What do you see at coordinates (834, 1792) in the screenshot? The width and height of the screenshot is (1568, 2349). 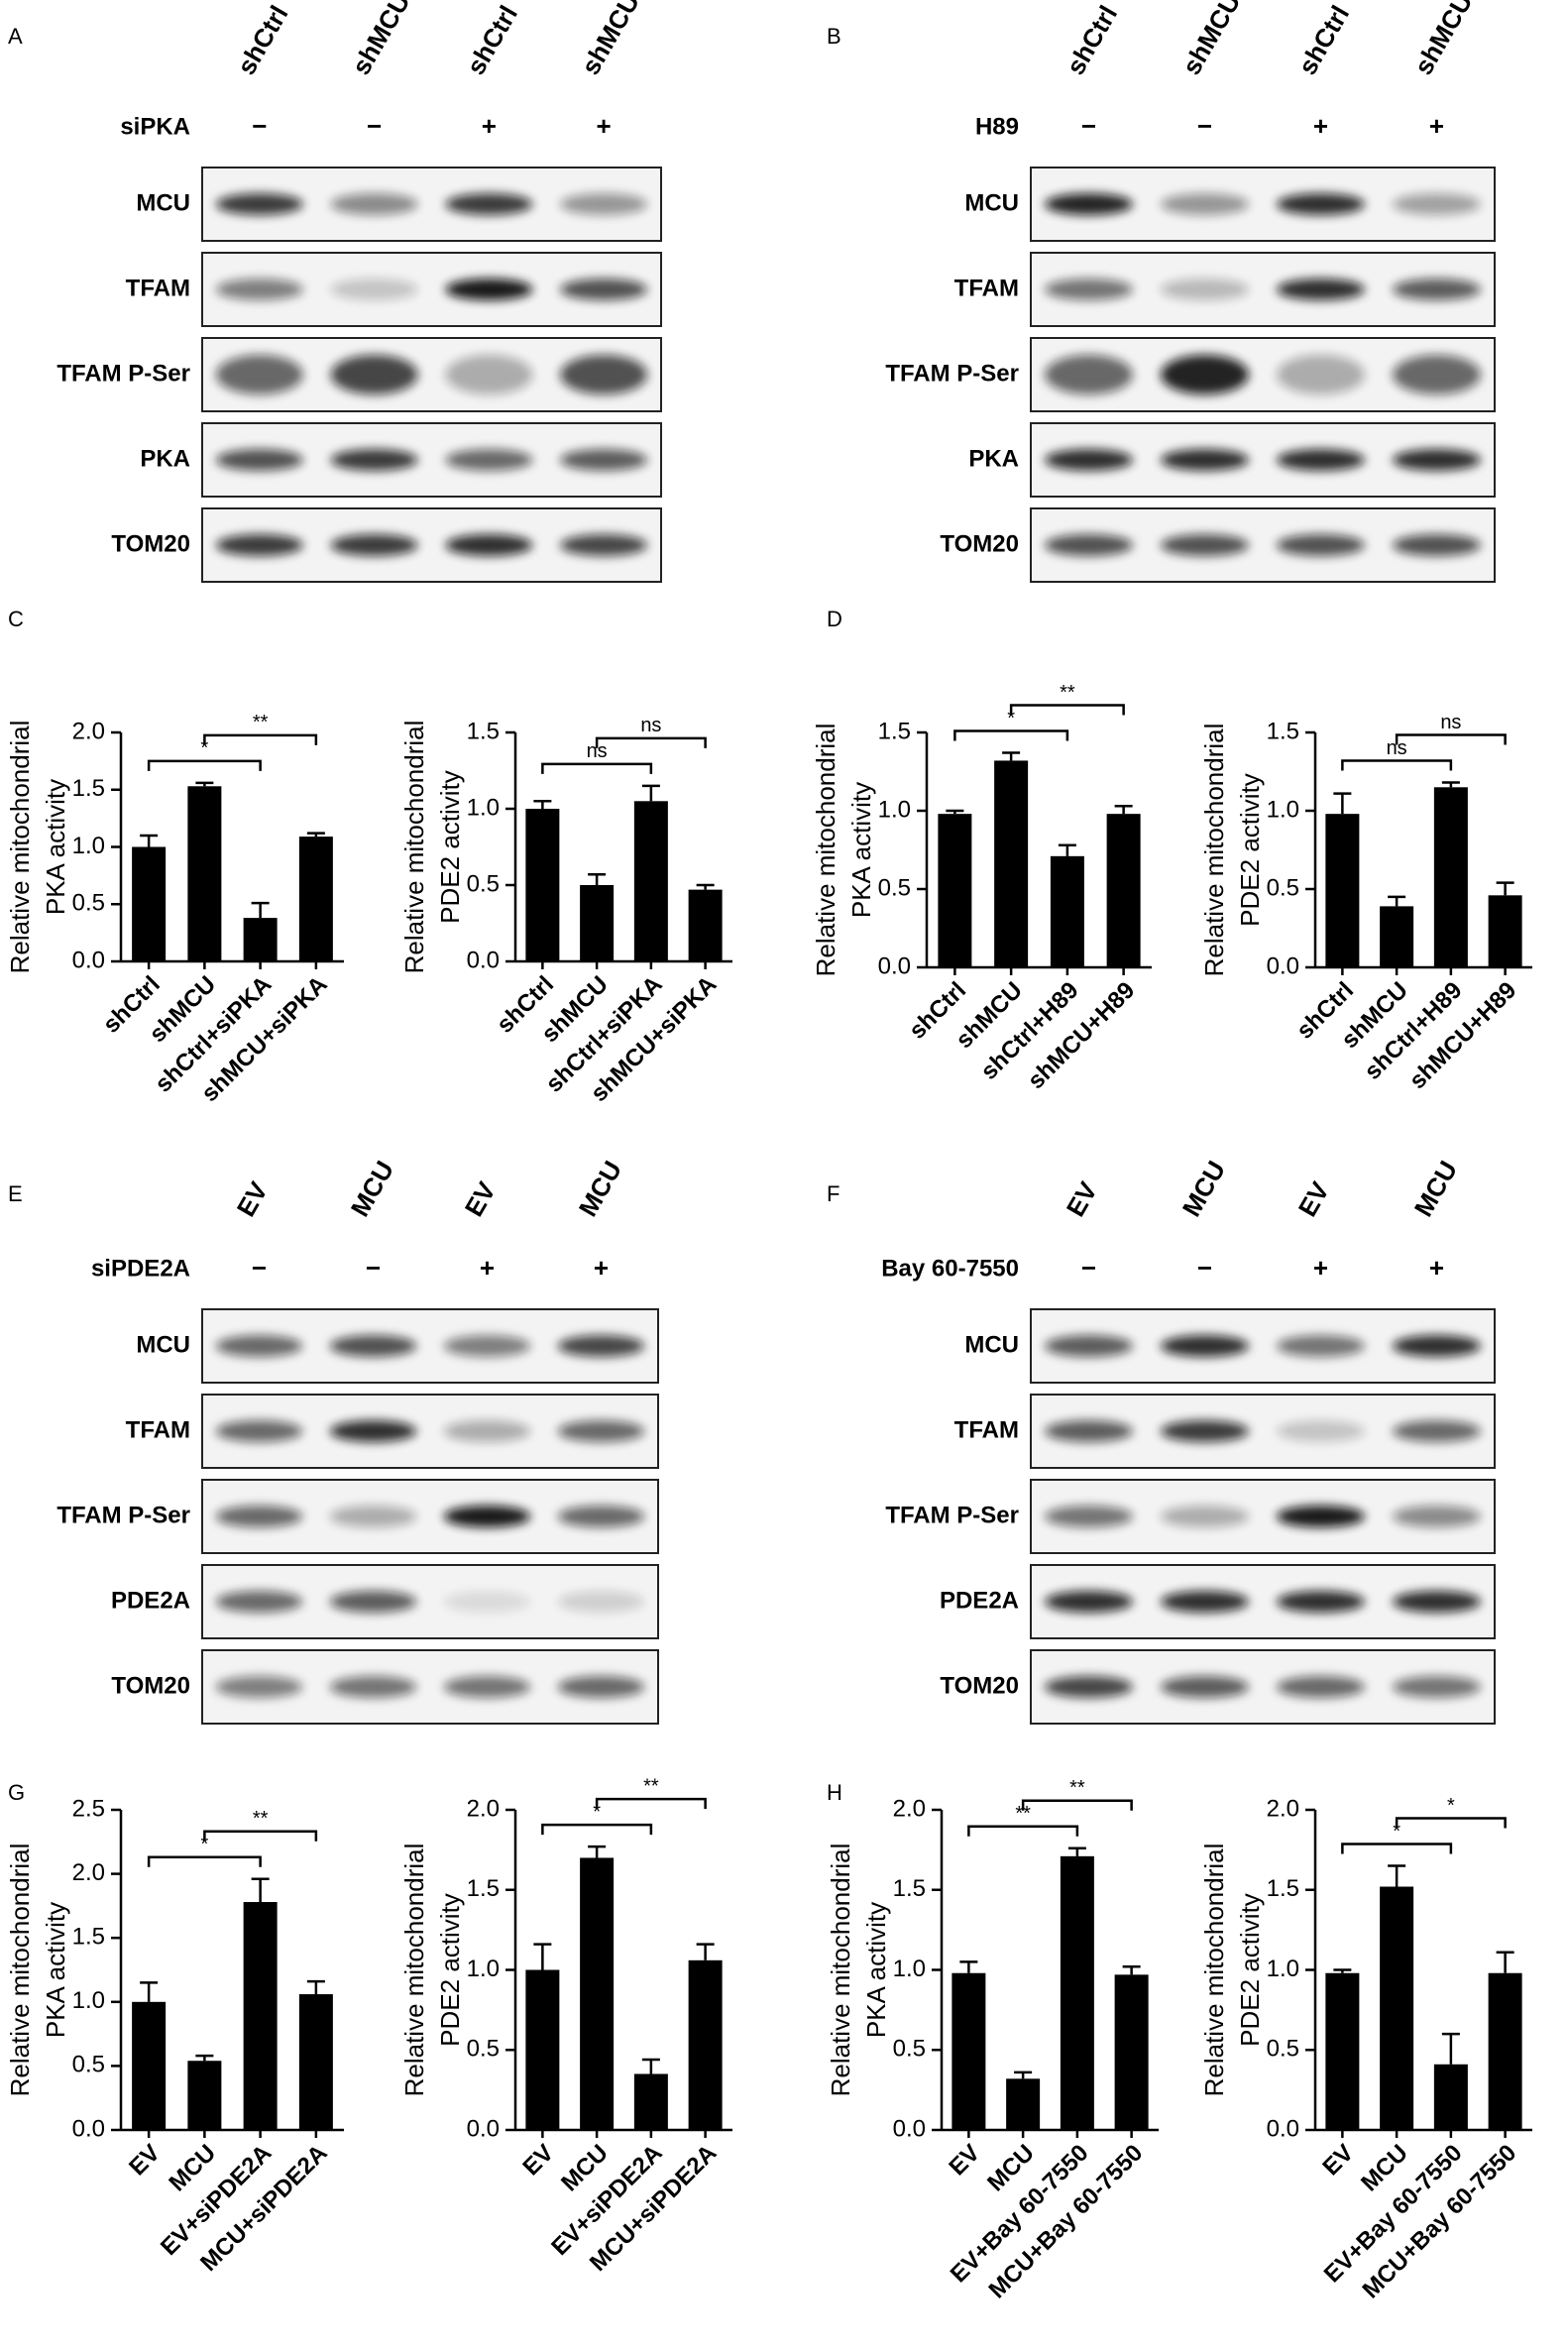 I see `panel-label: H` at bounding box center [834, 1792].